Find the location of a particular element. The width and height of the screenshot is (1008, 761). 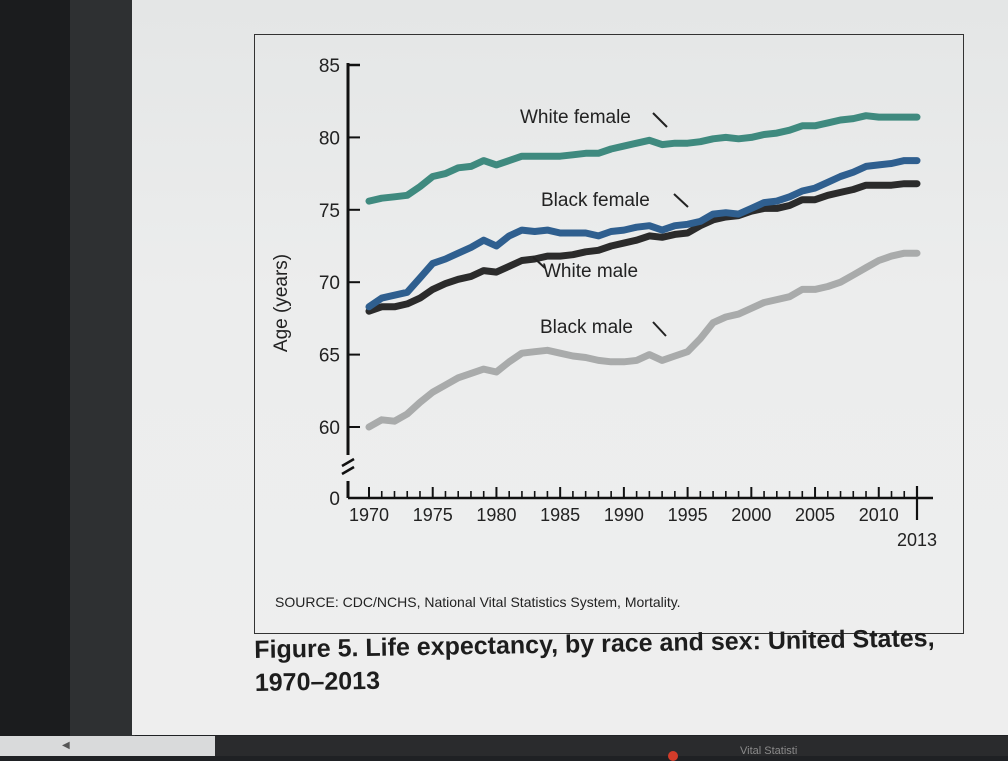

y-tick-label: 85 is located at coordinates (329, 66).